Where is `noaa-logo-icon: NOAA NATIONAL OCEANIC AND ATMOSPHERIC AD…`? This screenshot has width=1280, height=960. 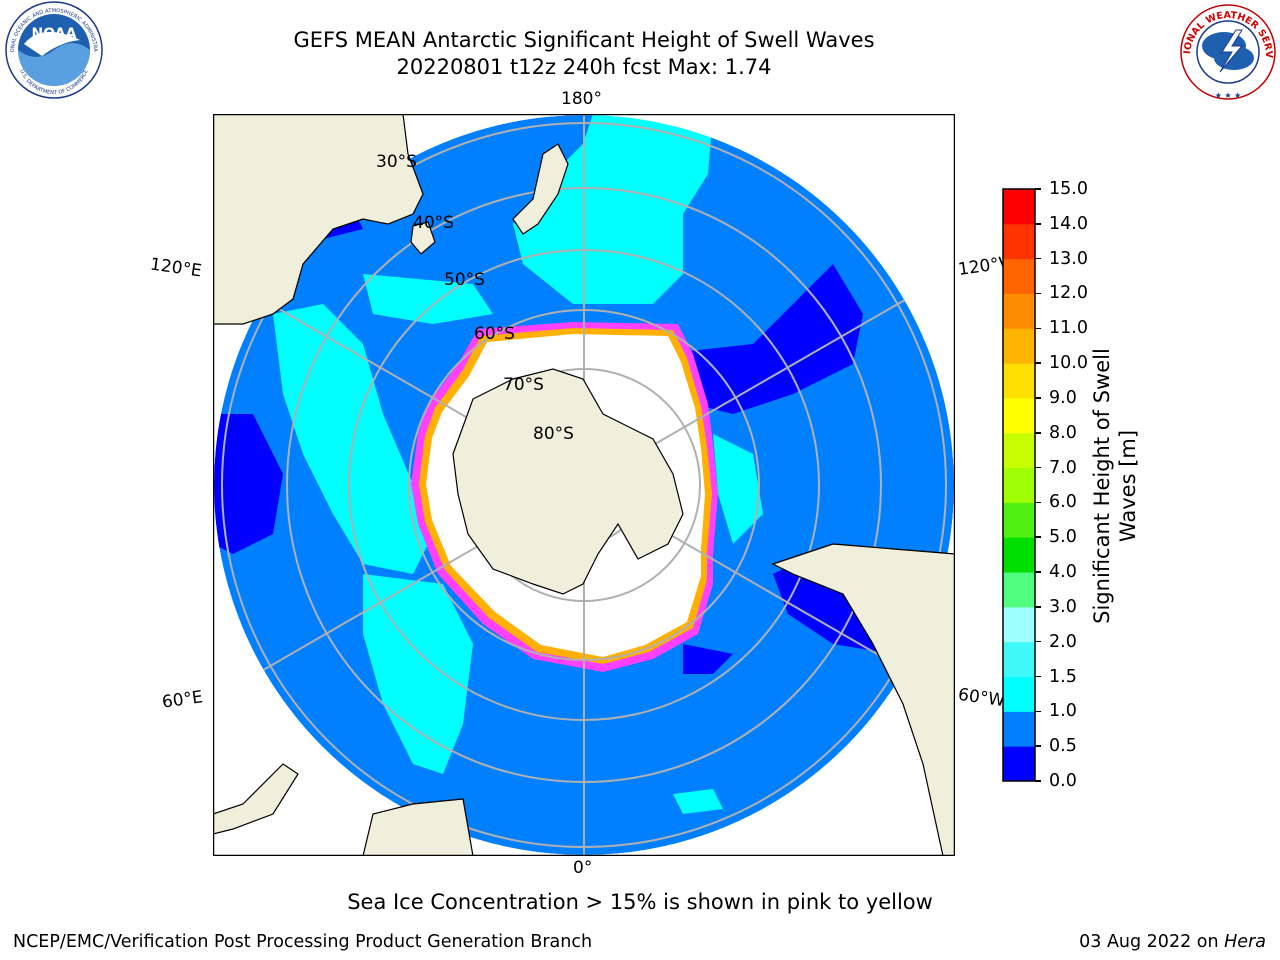 noaa-logo-icon: NOAA NATIONAL OCEANIC AND ATMOSPHERIC AD… is located at coordinates (52, 49).